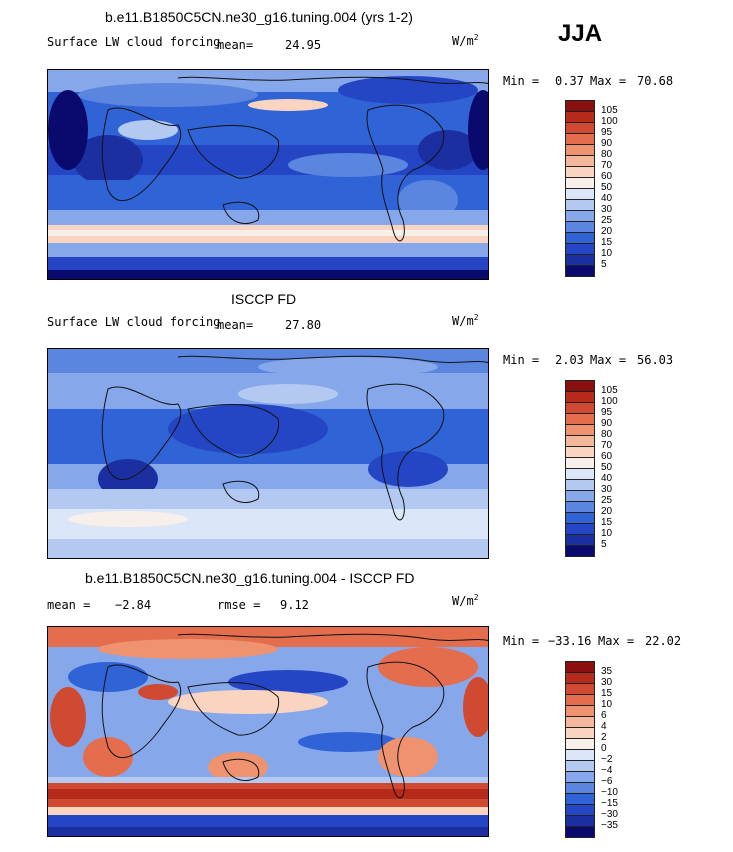  Describe the element at coordinates (294, 605) in the screenshot. I see `panel3-rmse-value: 9.12` at that location.